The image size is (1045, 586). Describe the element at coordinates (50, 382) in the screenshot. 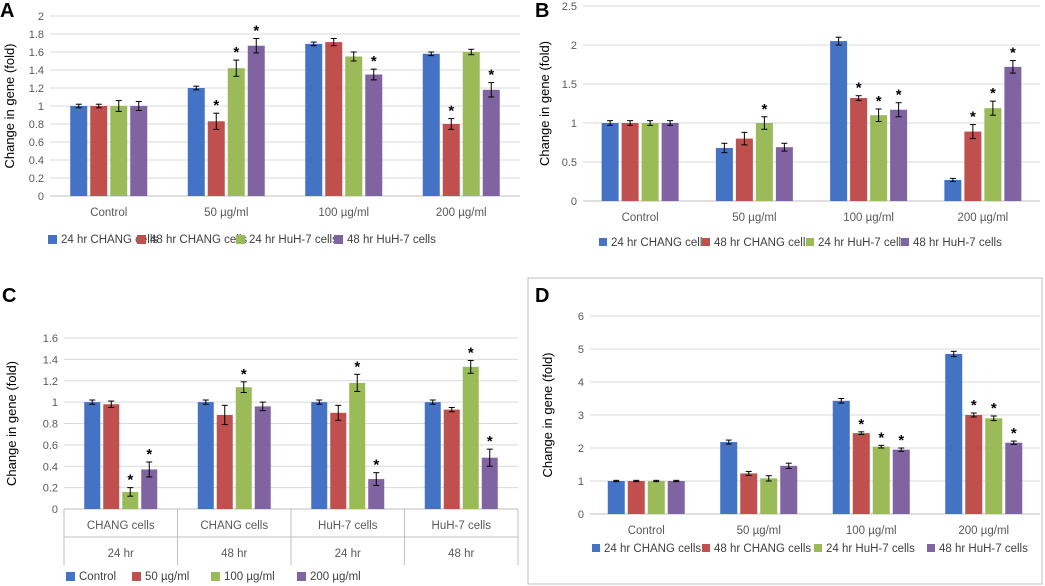

I see `y-tick-label: 1.2` at that location.